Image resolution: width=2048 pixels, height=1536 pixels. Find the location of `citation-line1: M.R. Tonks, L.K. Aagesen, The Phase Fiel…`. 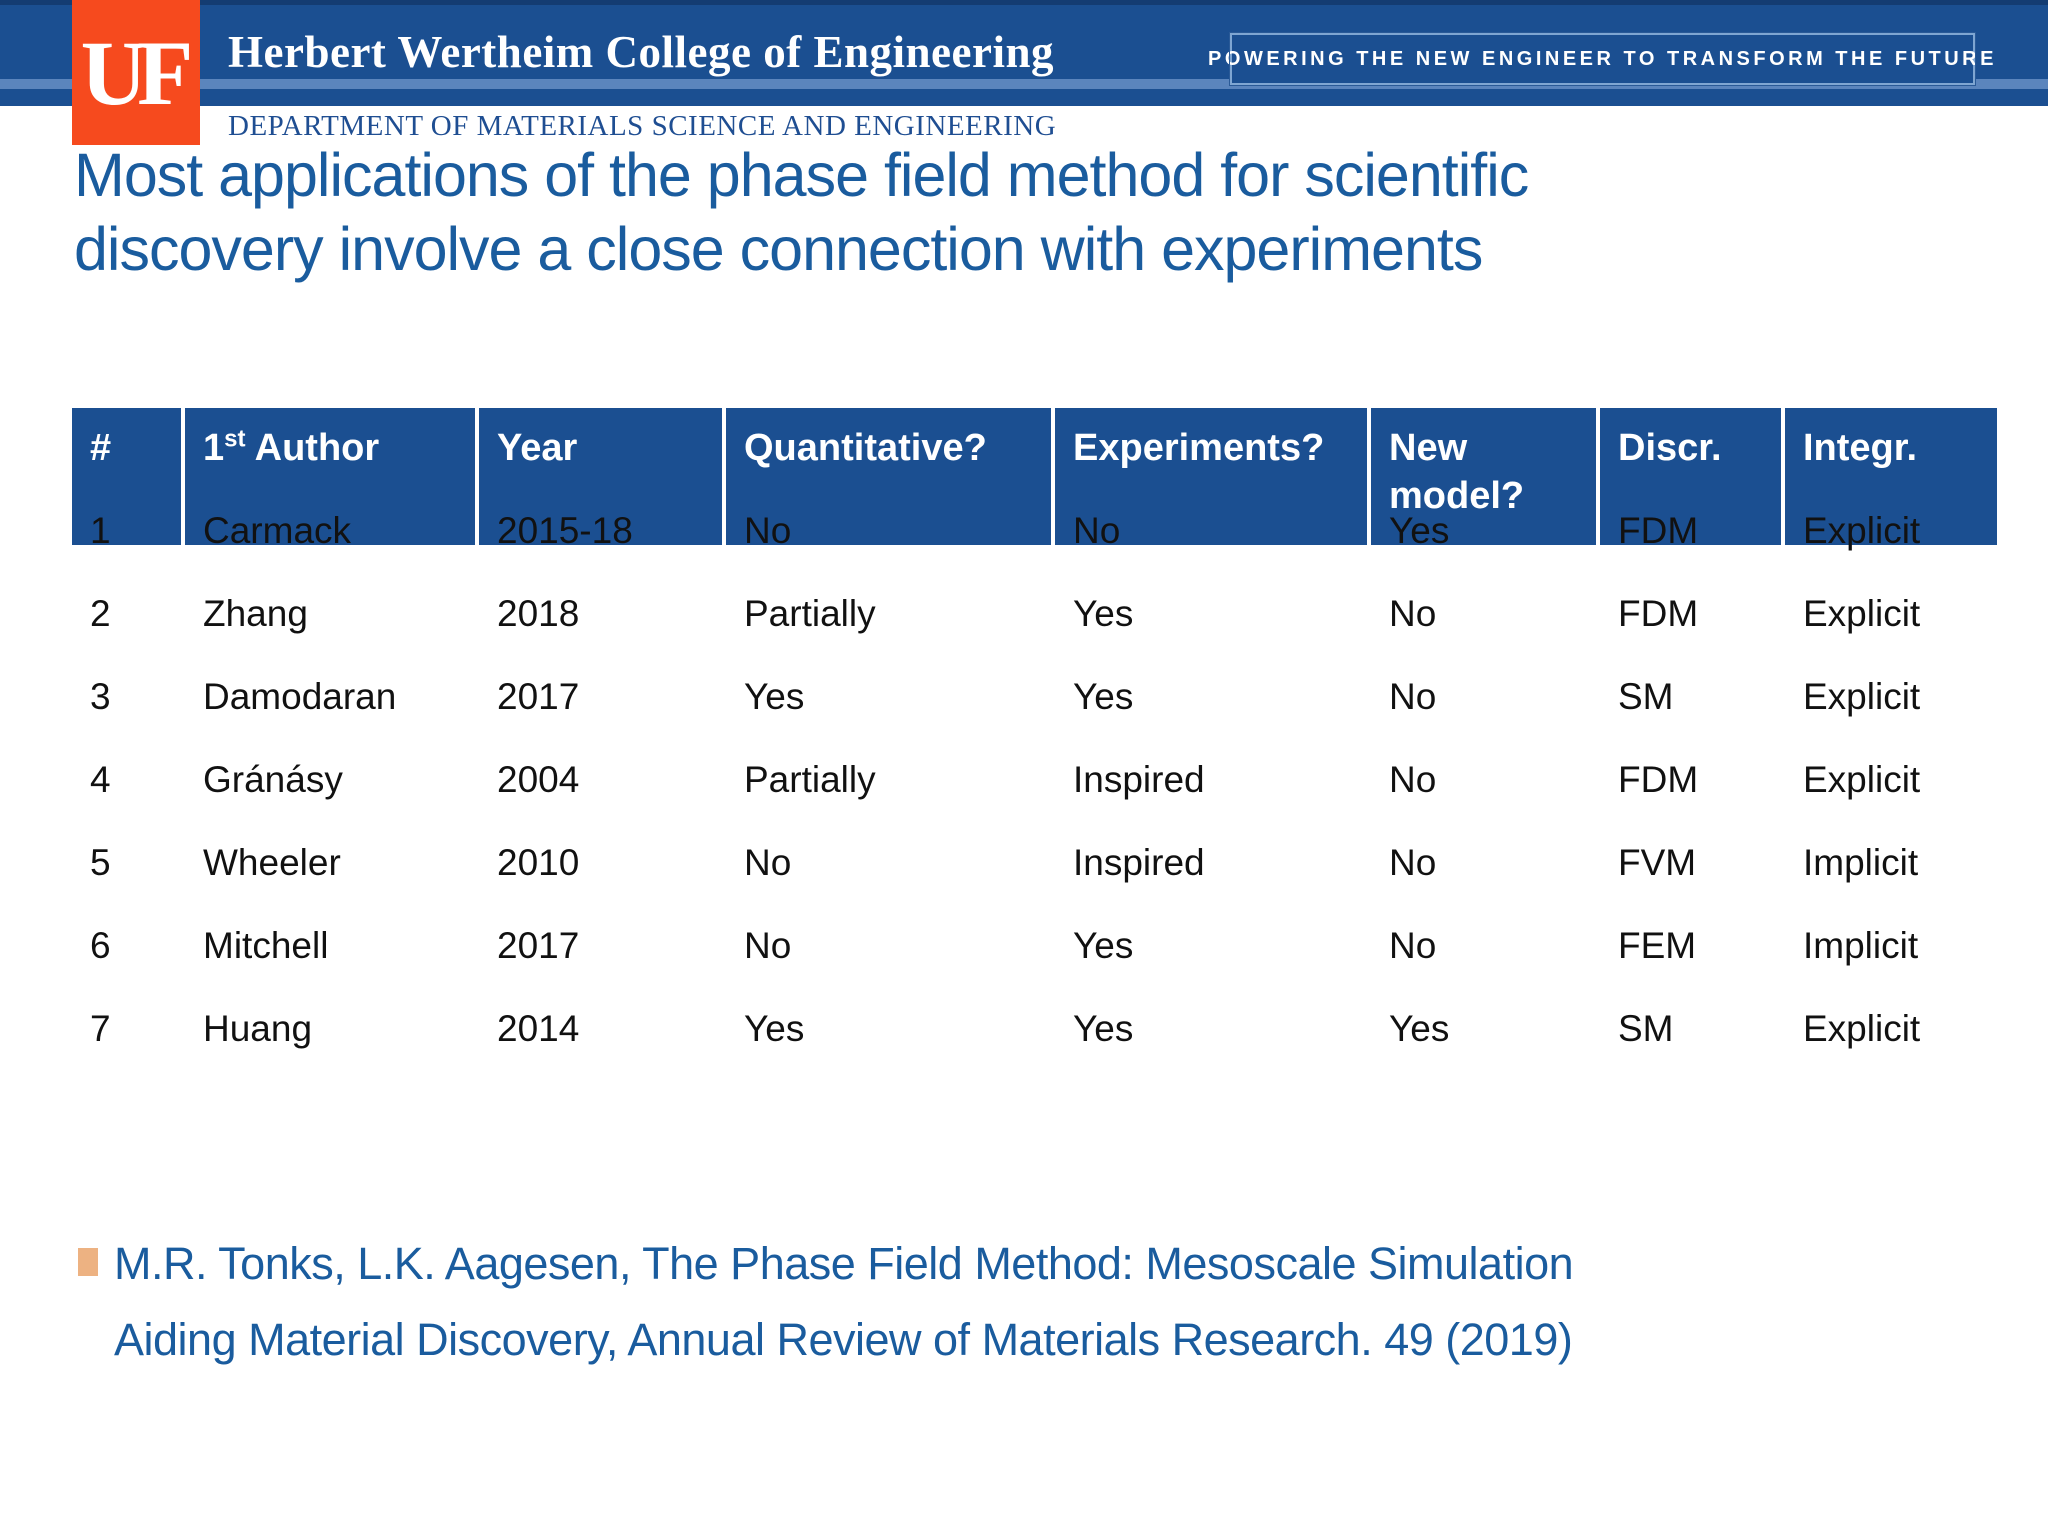

citation-line1: M.R. Tonks, L.K. Aagesen, The Phase Fiel… is located at coordinates (844, 1263).